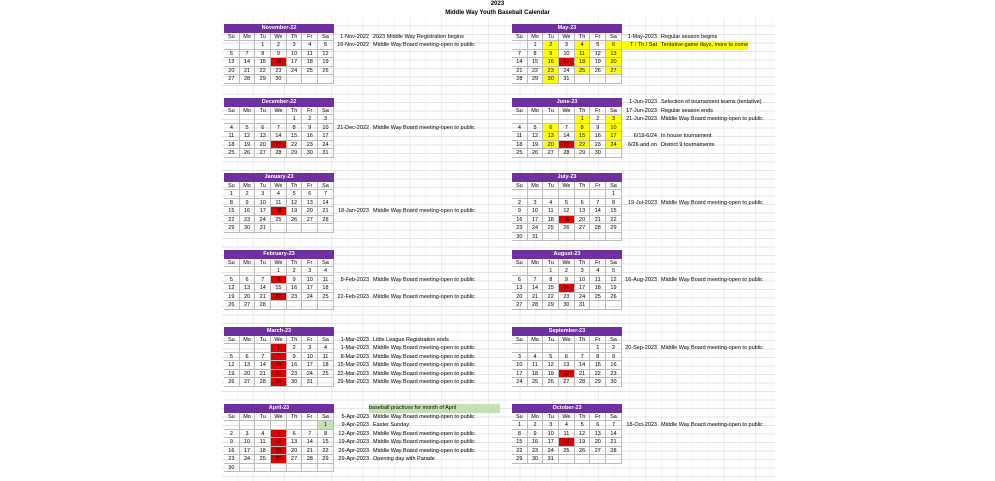  What do you see at coordinates (310, 62) in the screenshot?
I see `day-cell: 18` at bounding box center [310, 62].